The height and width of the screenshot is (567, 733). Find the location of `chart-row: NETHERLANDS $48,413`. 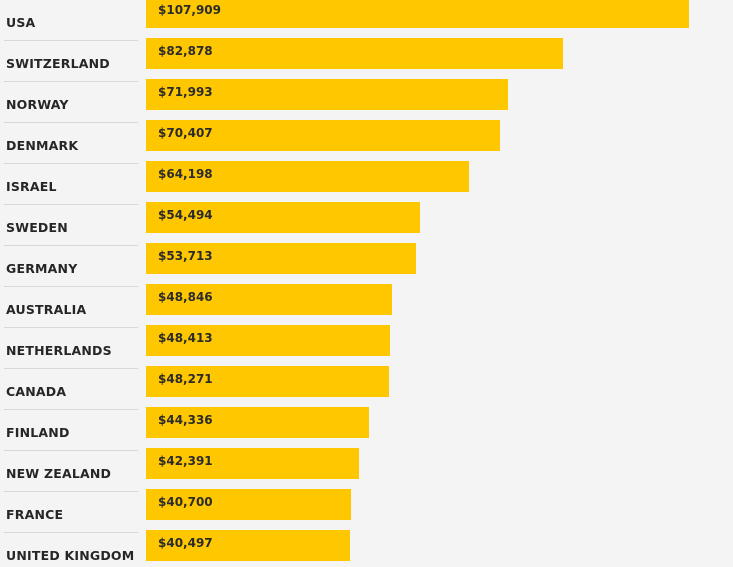

chart-row: NETHERLANDS $48,413 is located at coordinates (366, 347).